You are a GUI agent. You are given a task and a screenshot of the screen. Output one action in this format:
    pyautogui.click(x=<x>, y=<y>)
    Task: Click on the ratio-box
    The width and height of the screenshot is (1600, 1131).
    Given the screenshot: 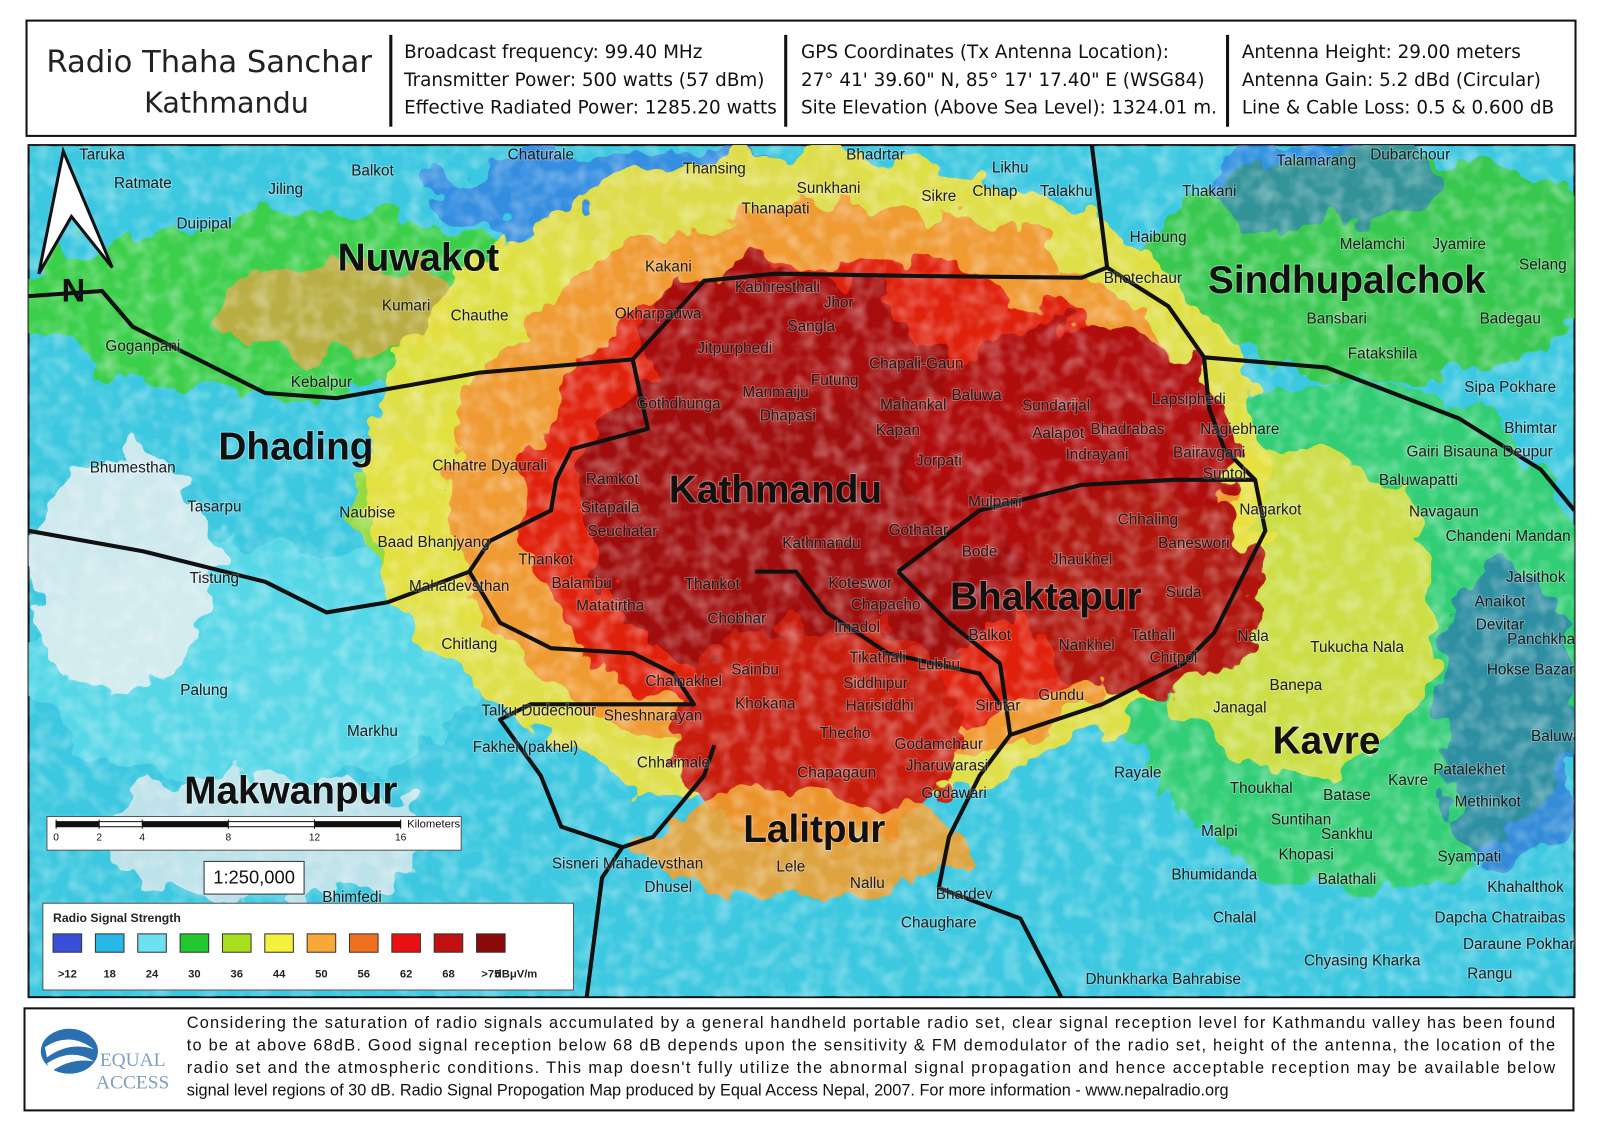 What is the action you would take?
    pyautogui.click(x=254, y=877)
    